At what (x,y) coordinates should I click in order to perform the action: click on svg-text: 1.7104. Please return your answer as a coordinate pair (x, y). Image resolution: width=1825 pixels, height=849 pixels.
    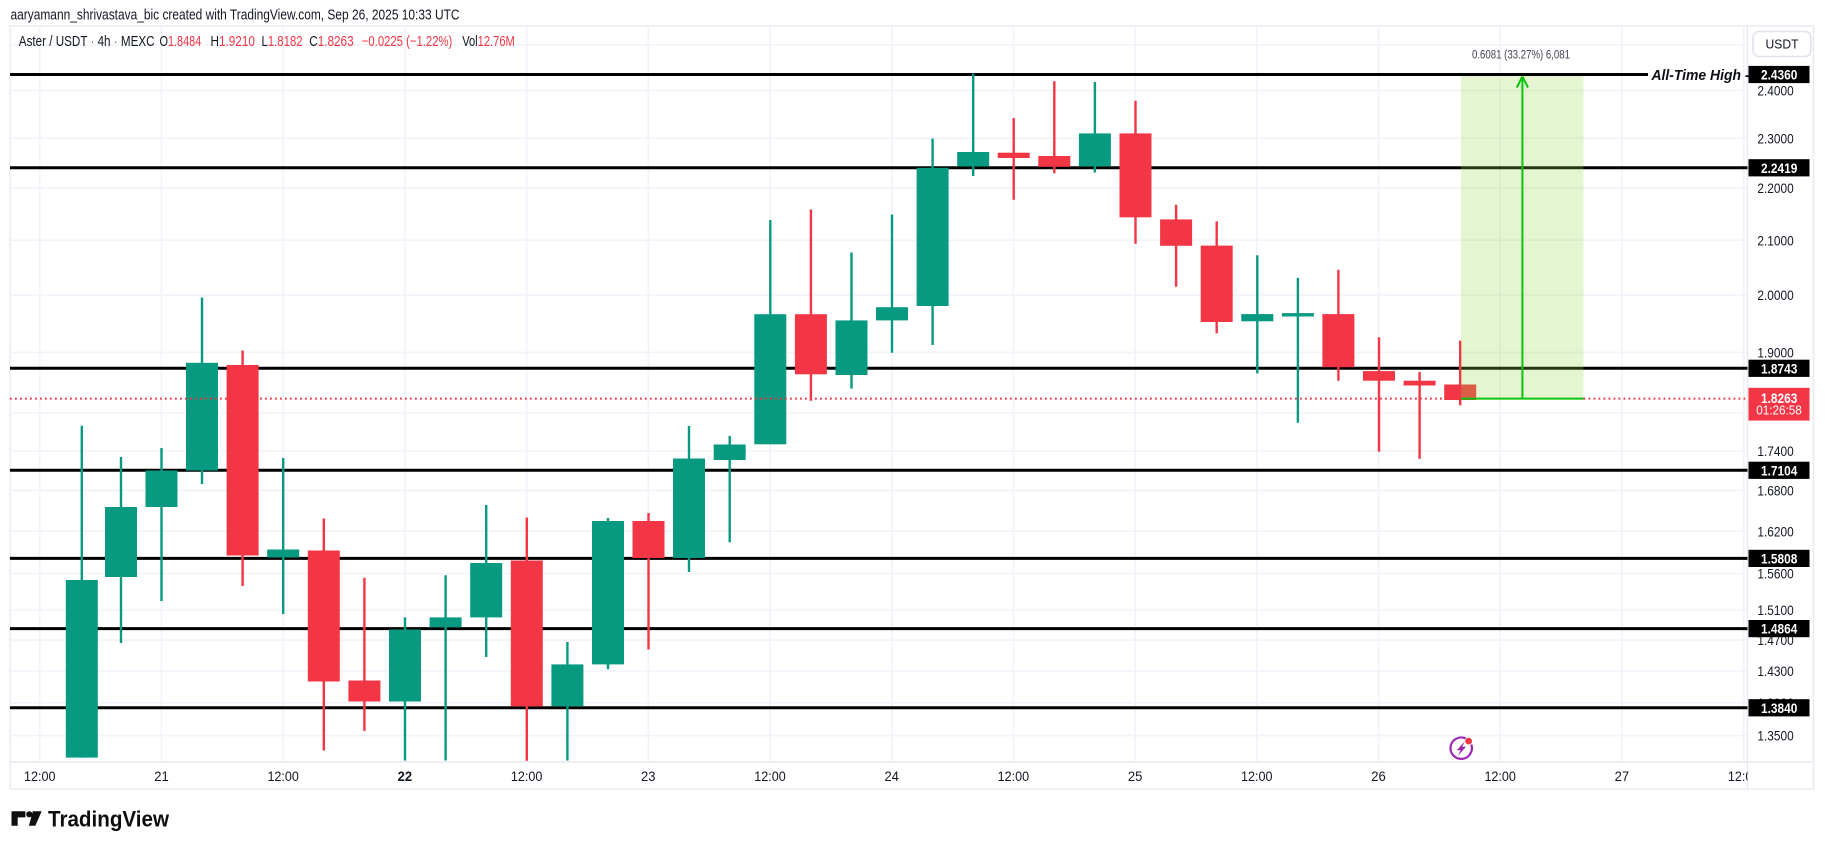
    Looking at the image, I should click on (1779, 470).